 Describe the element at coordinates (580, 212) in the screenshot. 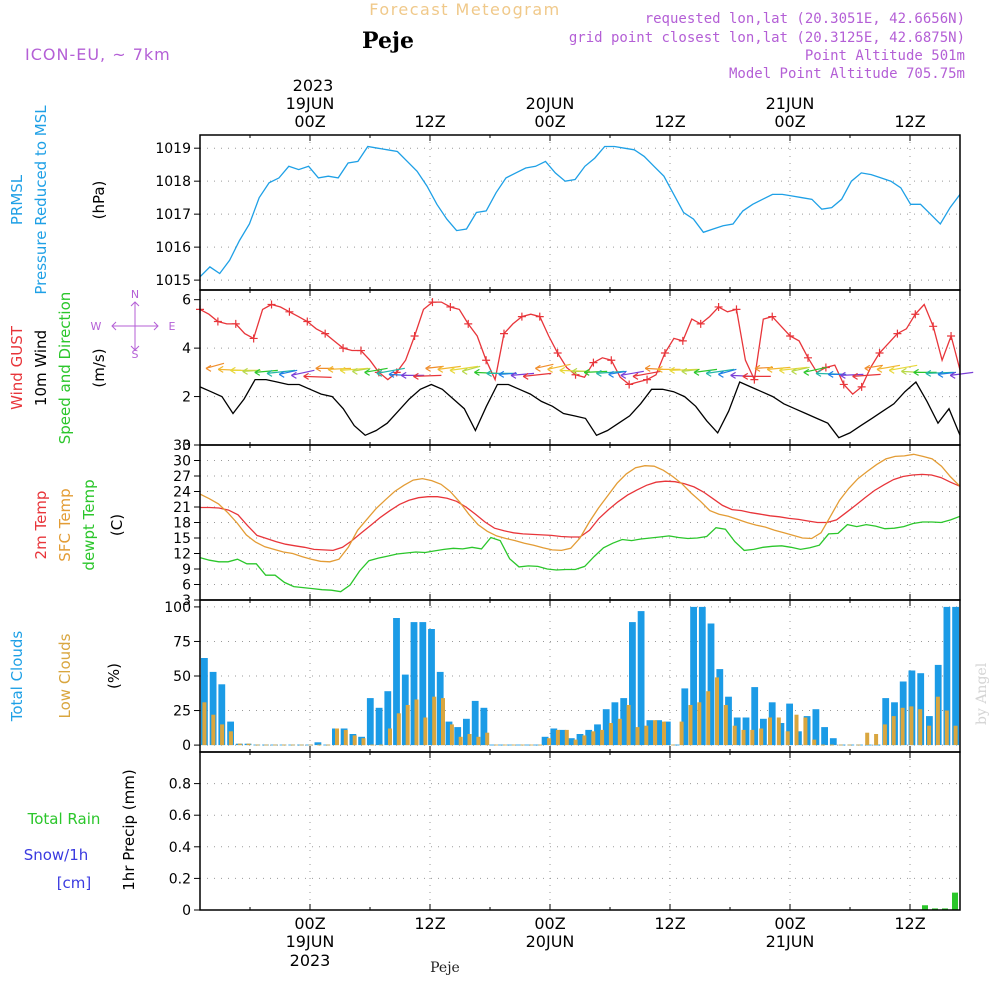

I see `pressure-frame` at that location.